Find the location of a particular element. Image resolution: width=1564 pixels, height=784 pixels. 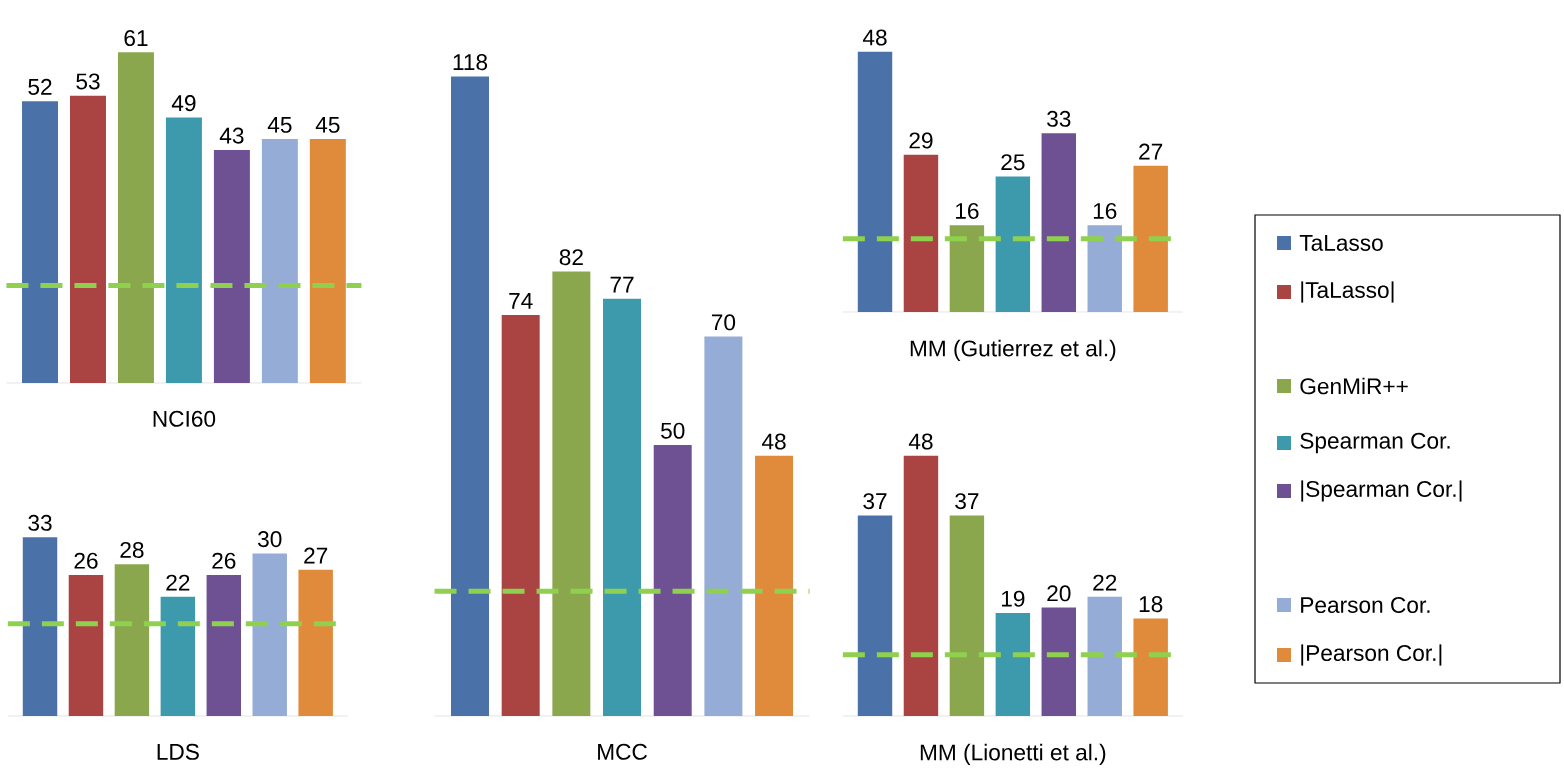

x-axis-title: MM (Gutierrez et al.) is located at coordinates (1013, 350).